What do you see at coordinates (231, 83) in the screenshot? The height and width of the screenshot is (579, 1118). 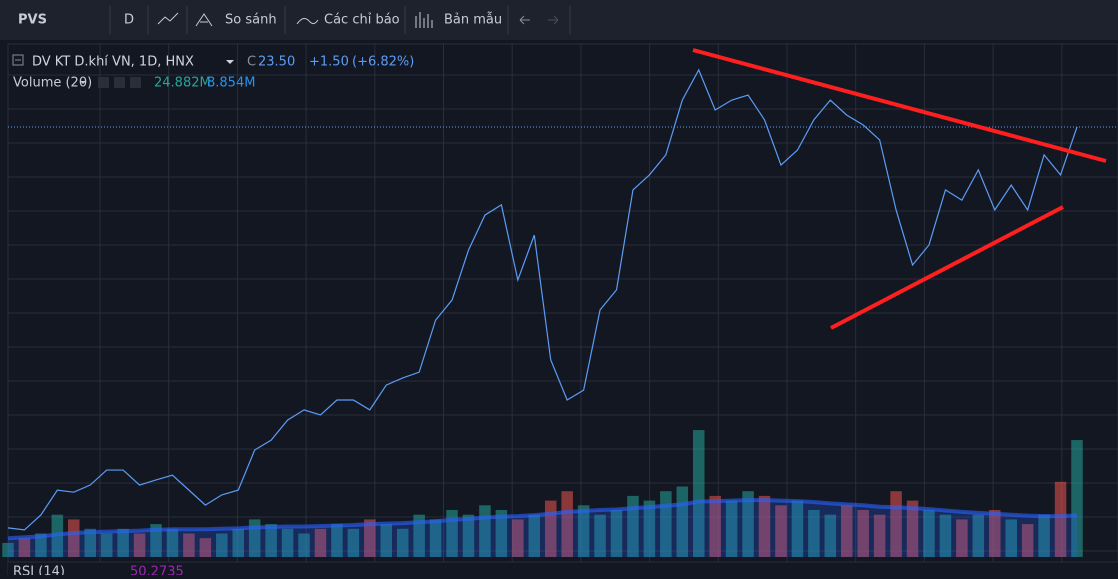 I see `volume-ma-value: 8.854M` at bounding box center [231, 83].